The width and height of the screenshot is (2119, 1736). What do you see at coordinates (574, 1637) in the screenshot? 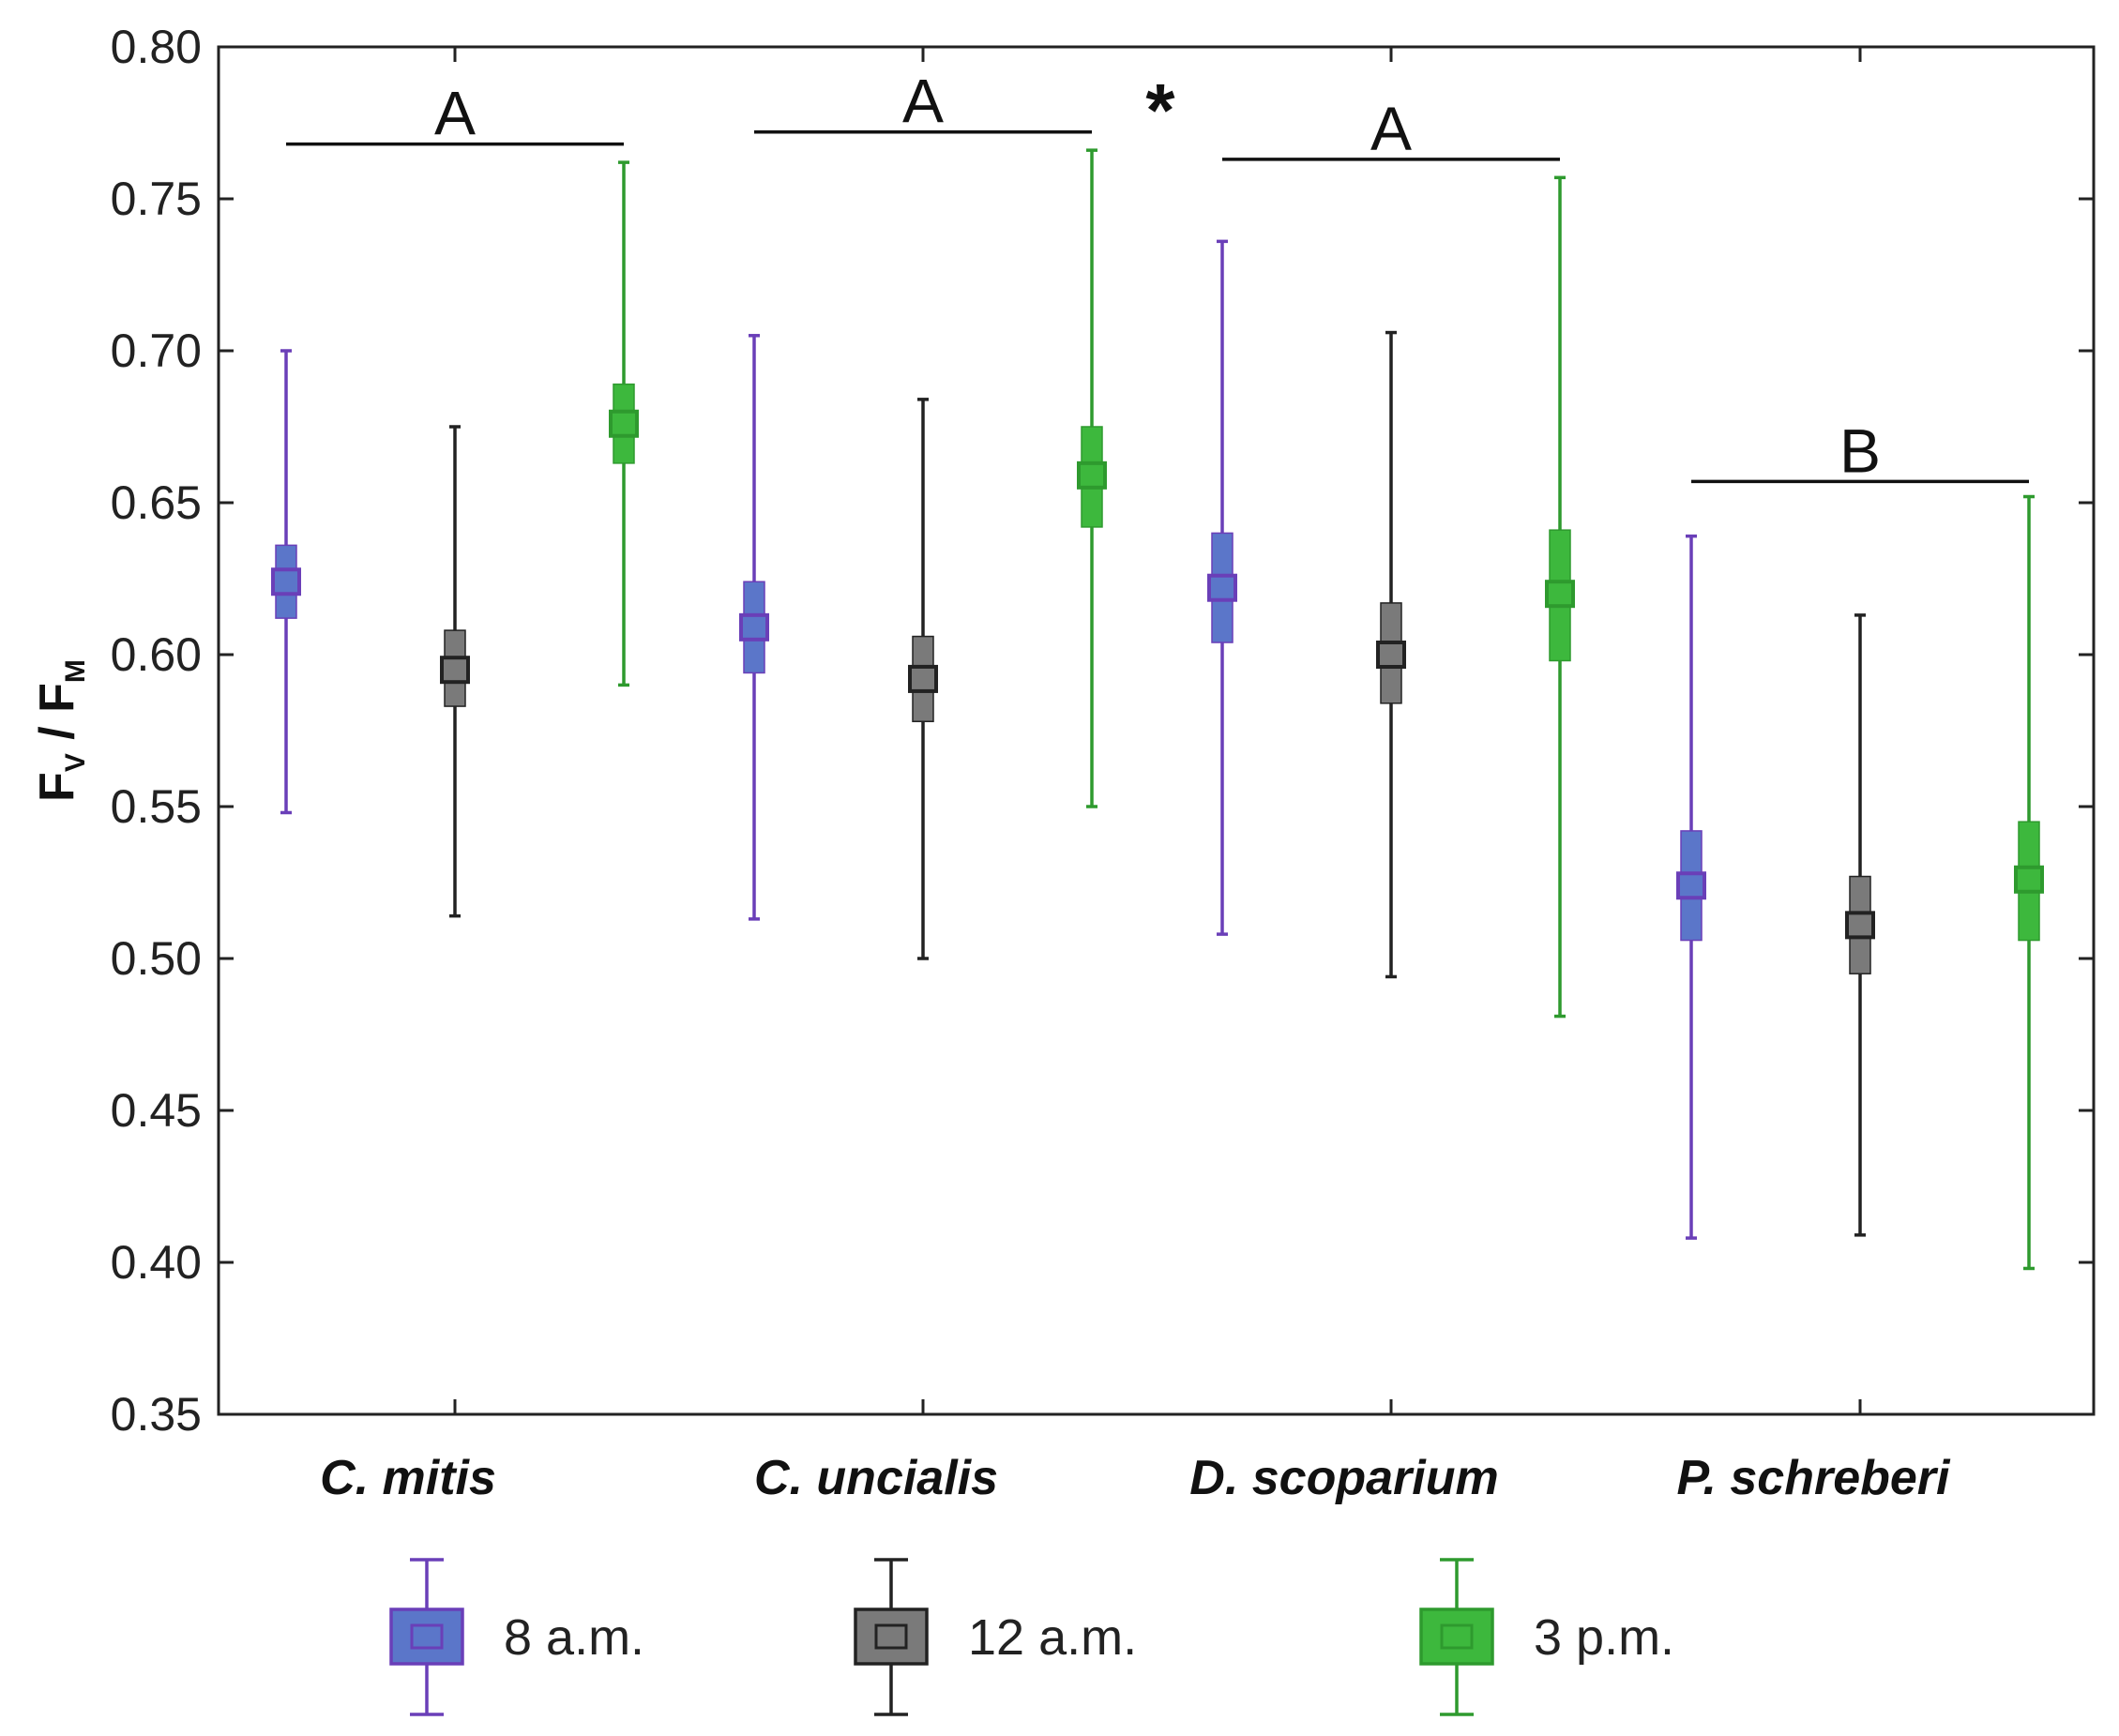
I see `legend-label: 8 a.m.` at bounding box center [574, 1637].